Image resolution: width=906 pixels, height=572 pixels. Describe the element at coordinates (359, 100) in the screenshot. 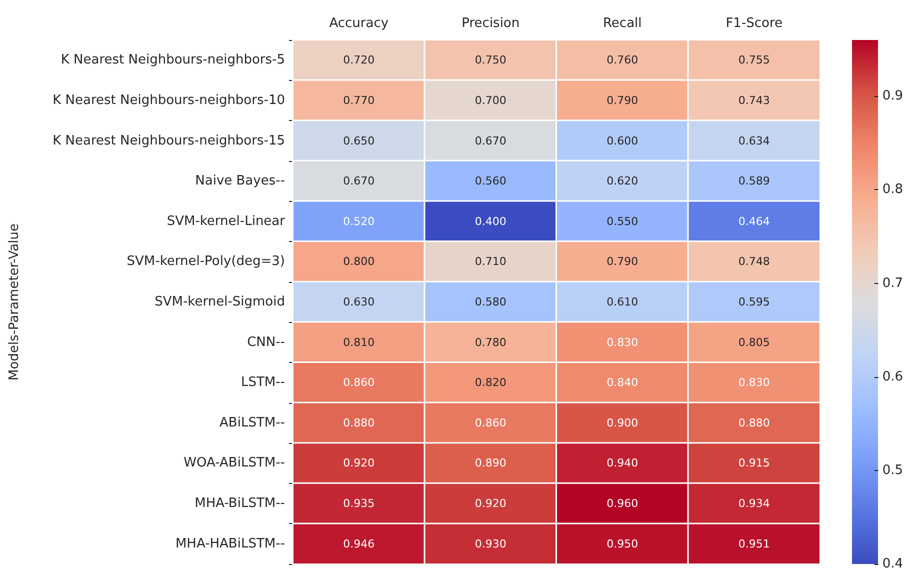

I see `data-label: 0.770` at that location.